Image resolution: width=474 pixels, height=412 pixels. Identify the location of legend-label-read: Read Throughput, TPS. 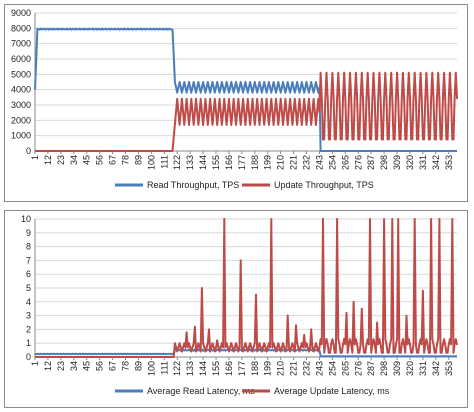
(193, 185).